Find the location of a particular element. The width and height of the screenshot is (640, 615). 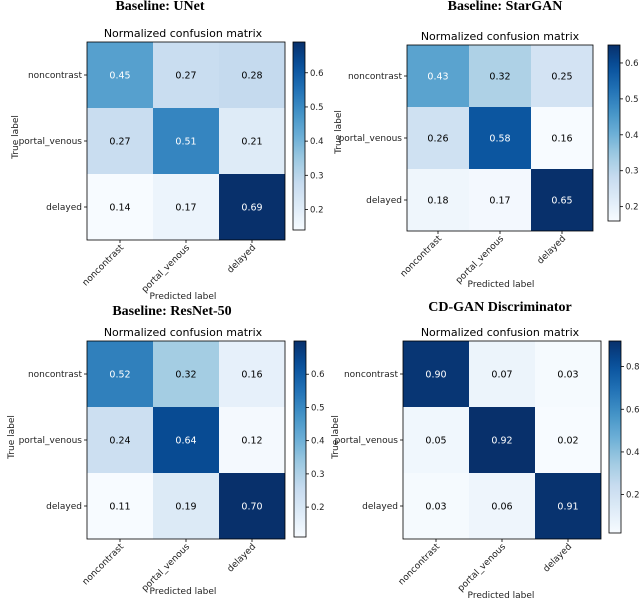

cell-value-label: 0.02 is located at coordinates (567, 441).